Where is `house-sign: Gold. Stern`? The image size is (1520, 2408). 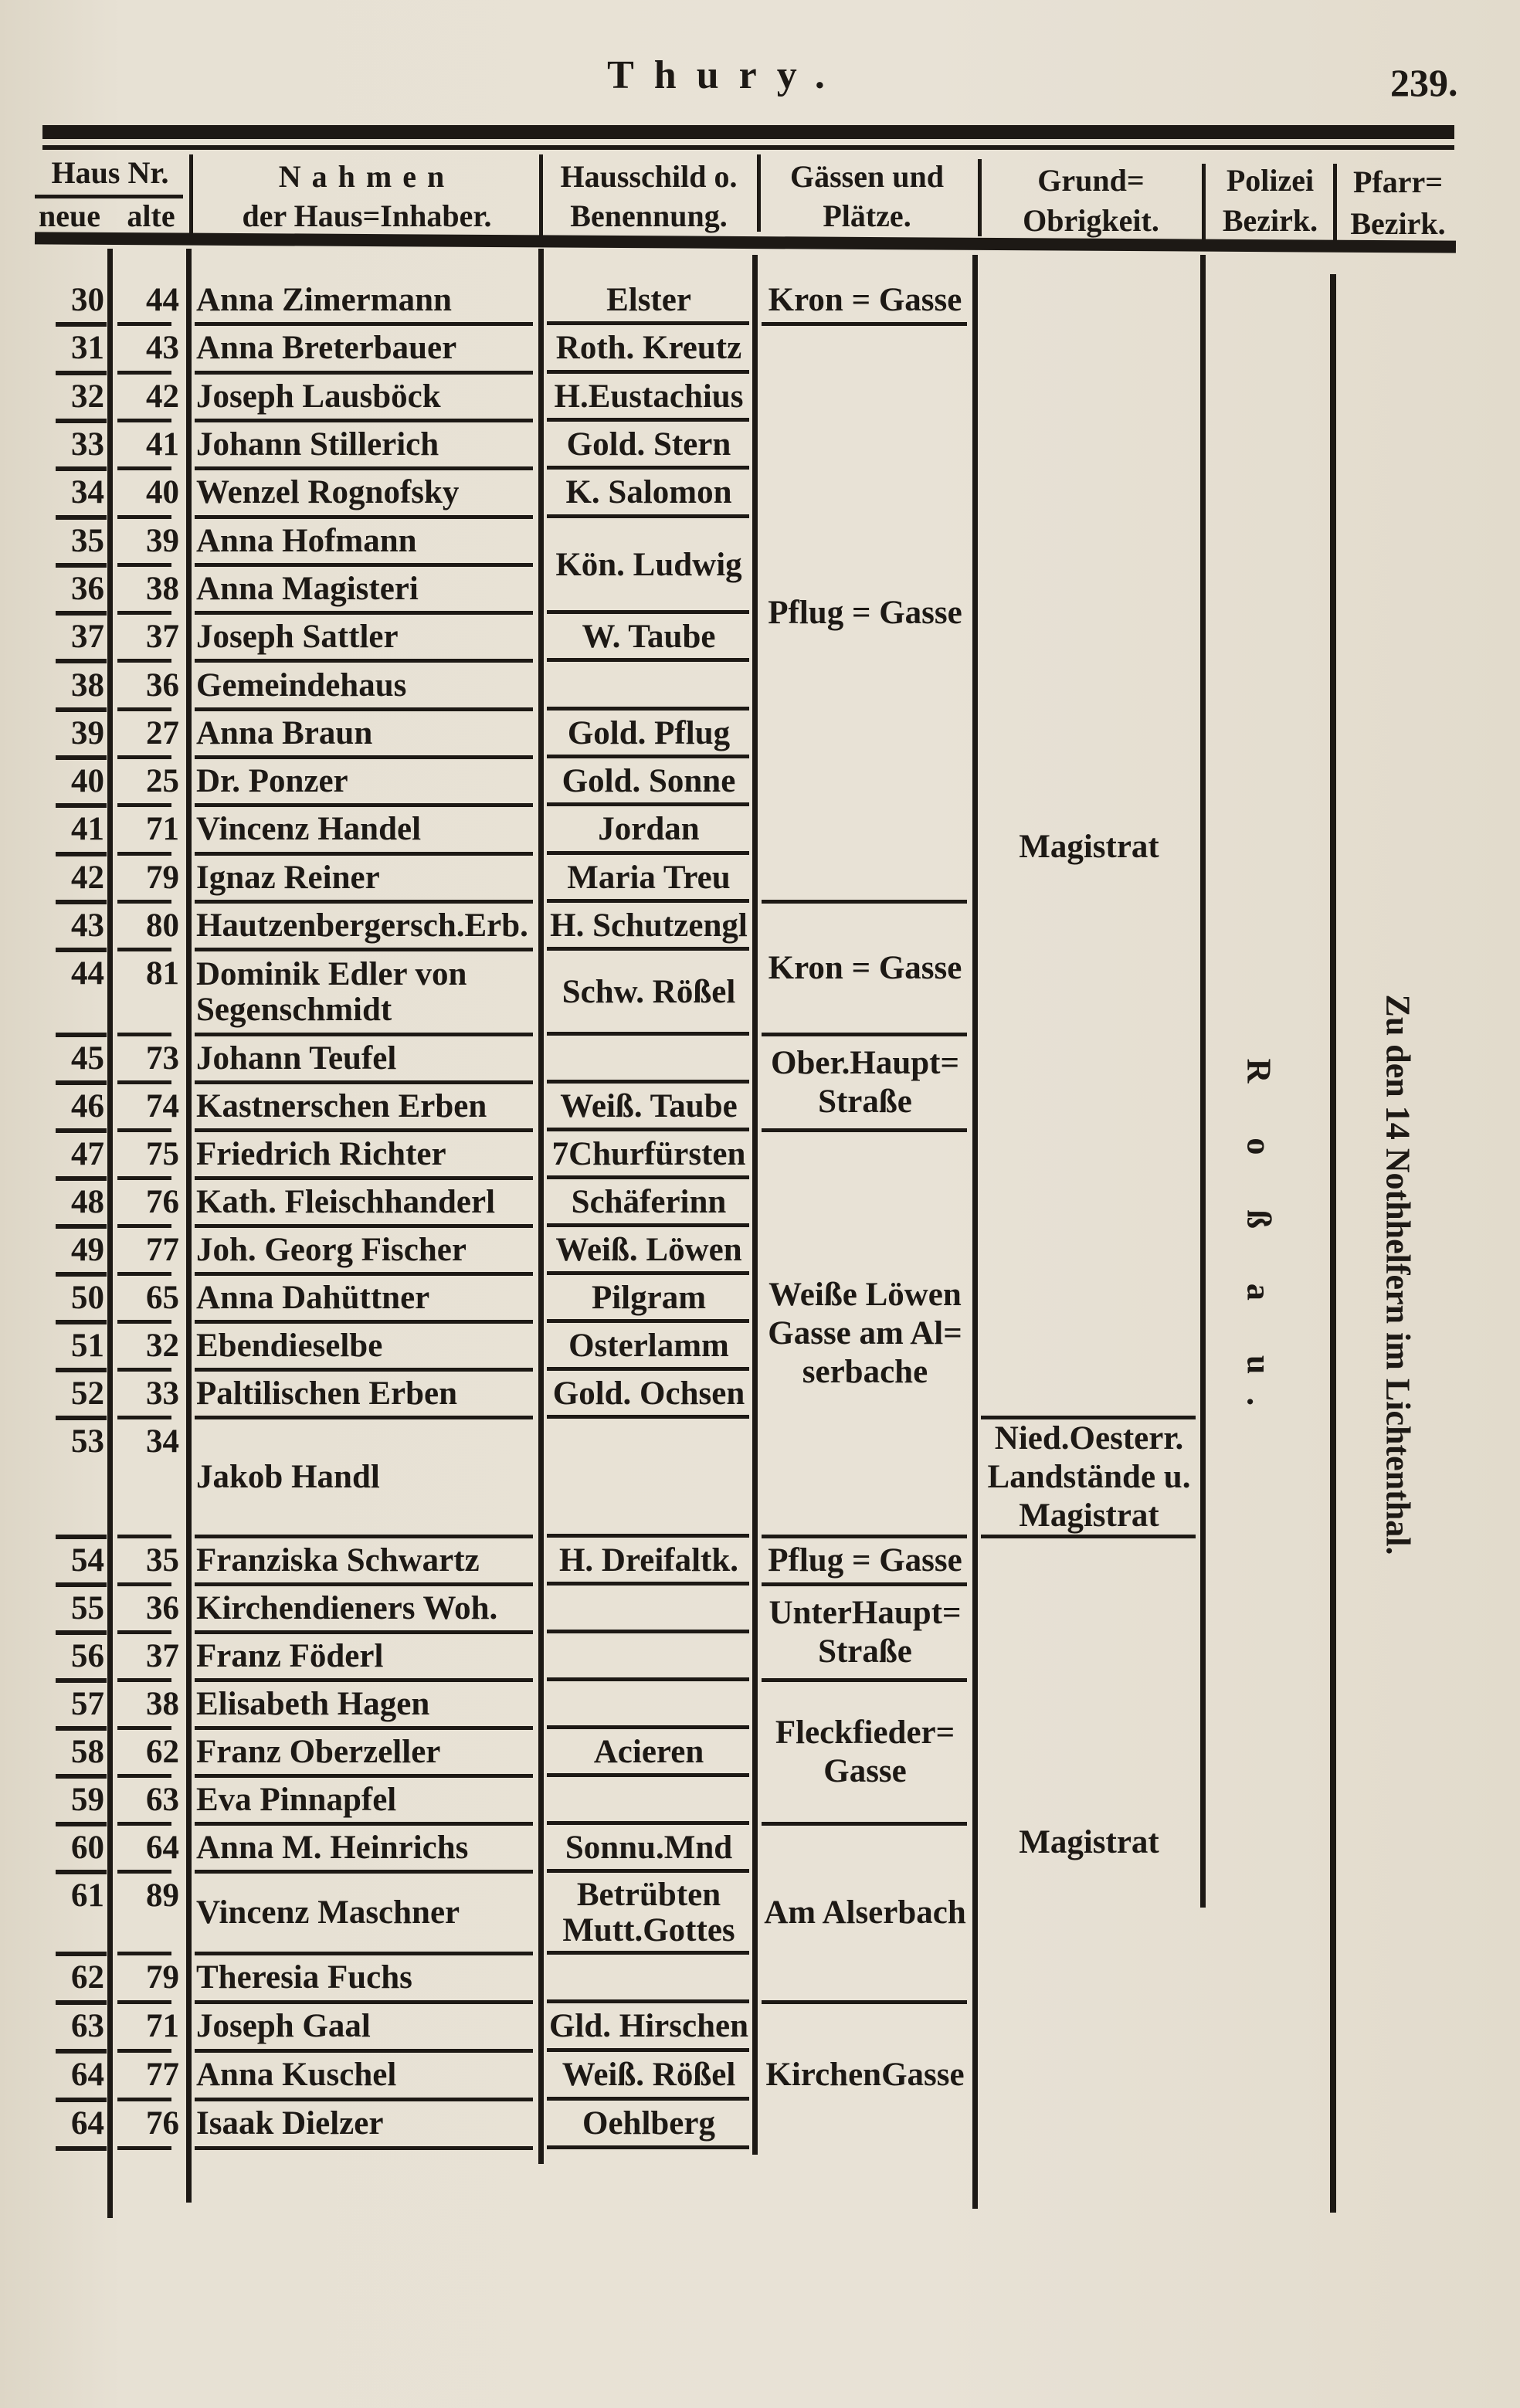 house-sign: Gold. Stern is located at coordinates (648, 444).